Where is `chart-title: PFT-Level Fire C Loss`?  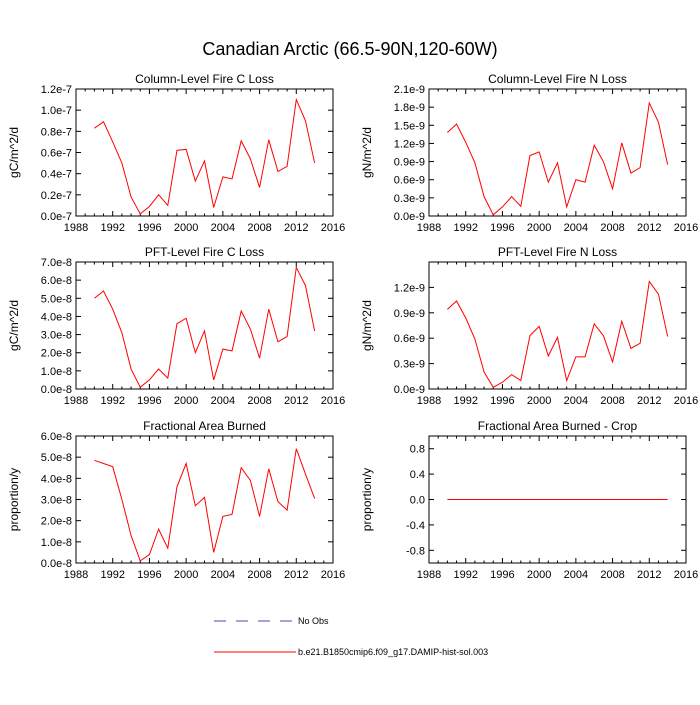 chart-title: PFT-Level Fire C Loss is located at coordinates (204, 252).